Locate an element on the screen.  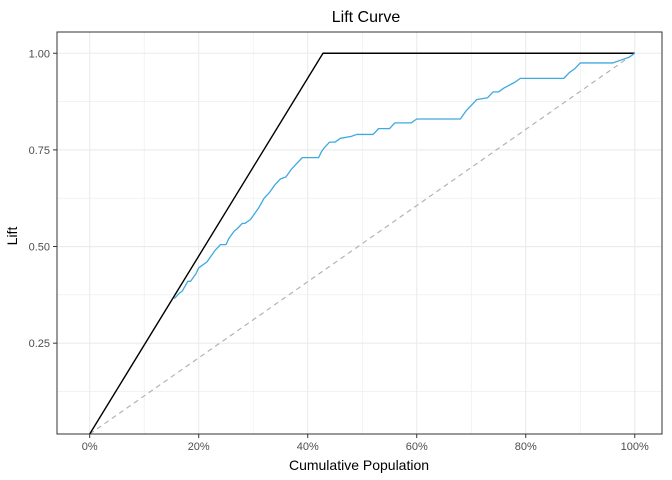
y-tick-label: 0.25 is located at coordinates (39, 344).